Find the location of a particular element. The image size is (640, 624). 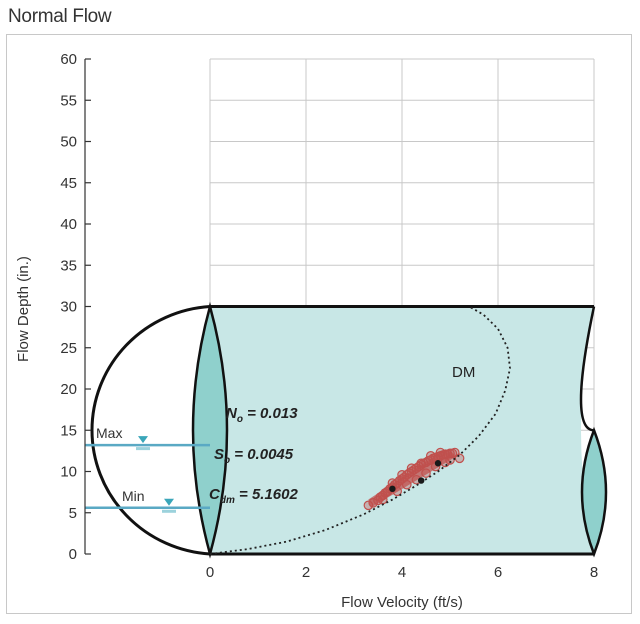

y-tick-label: 50 is located at coordinates (68, 142).